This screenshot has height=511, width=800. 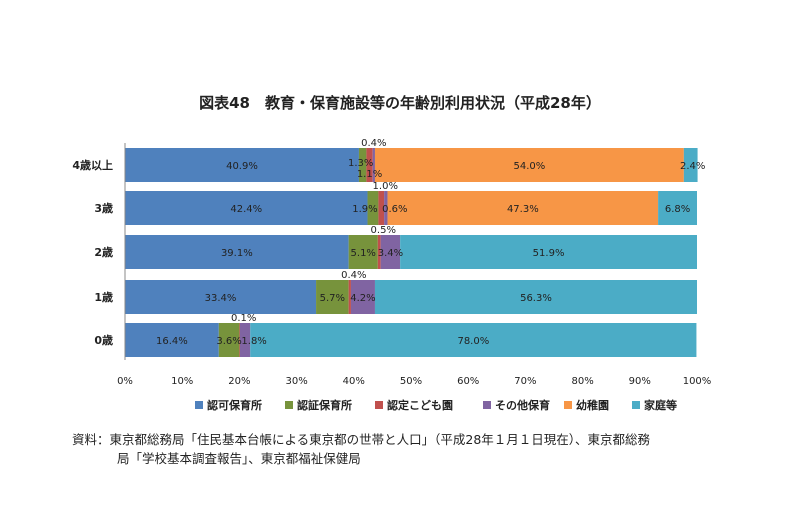 I want to click on segment-label: 2.4%, so click(x=692, y=166).